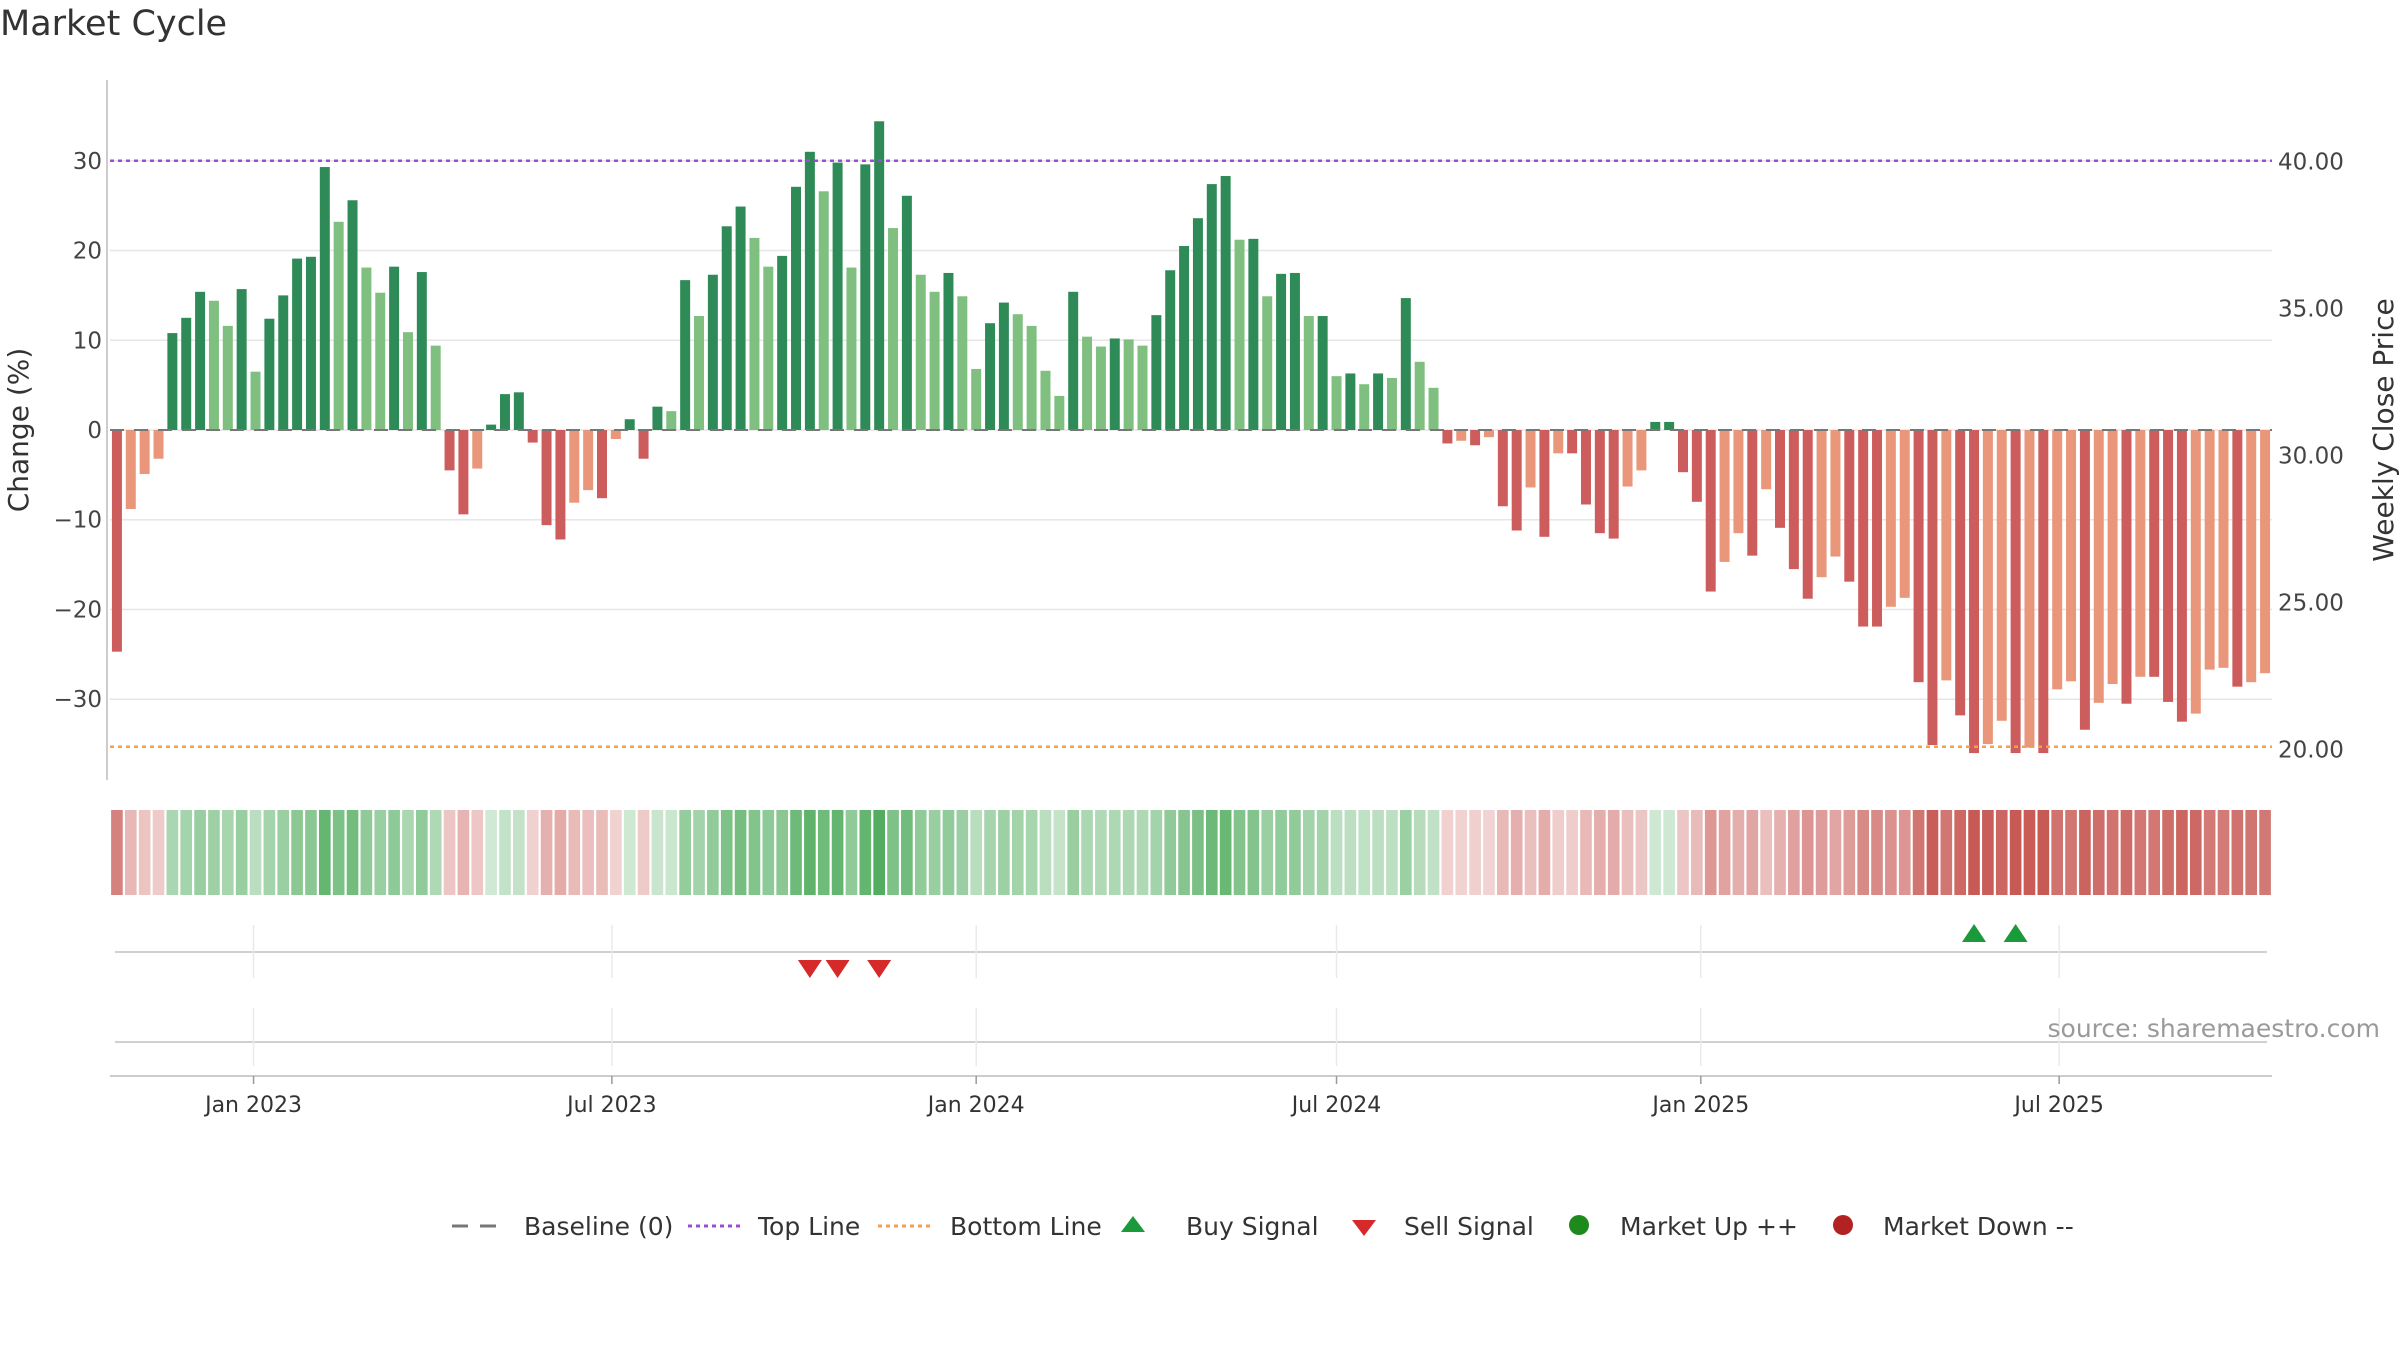  Describe the element at coordinates (1252, 1226) in the screenshot. I see `legend-label: Buy Signal` at that location.